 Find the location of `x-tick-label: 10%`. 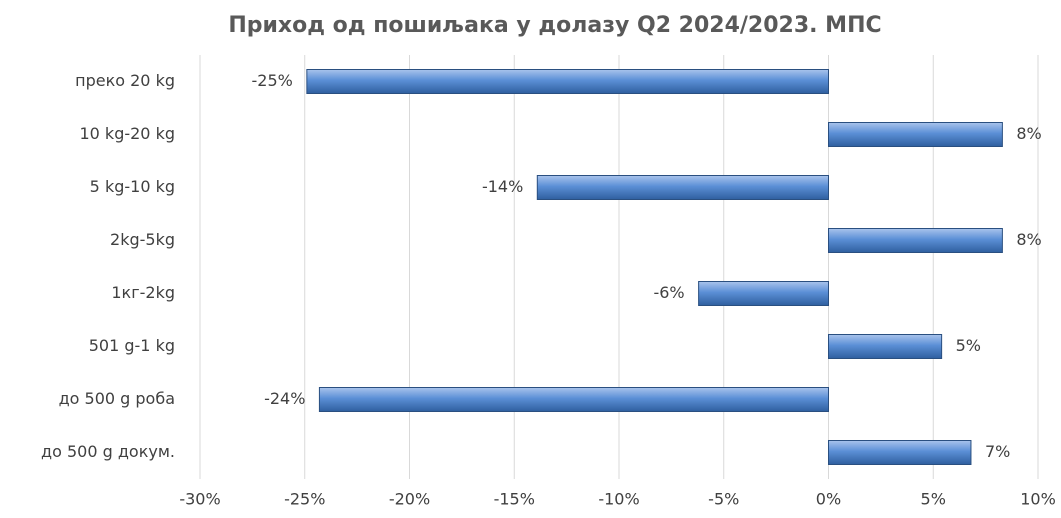

x-tick-label: 10% is located at coordinates (1038, 499).